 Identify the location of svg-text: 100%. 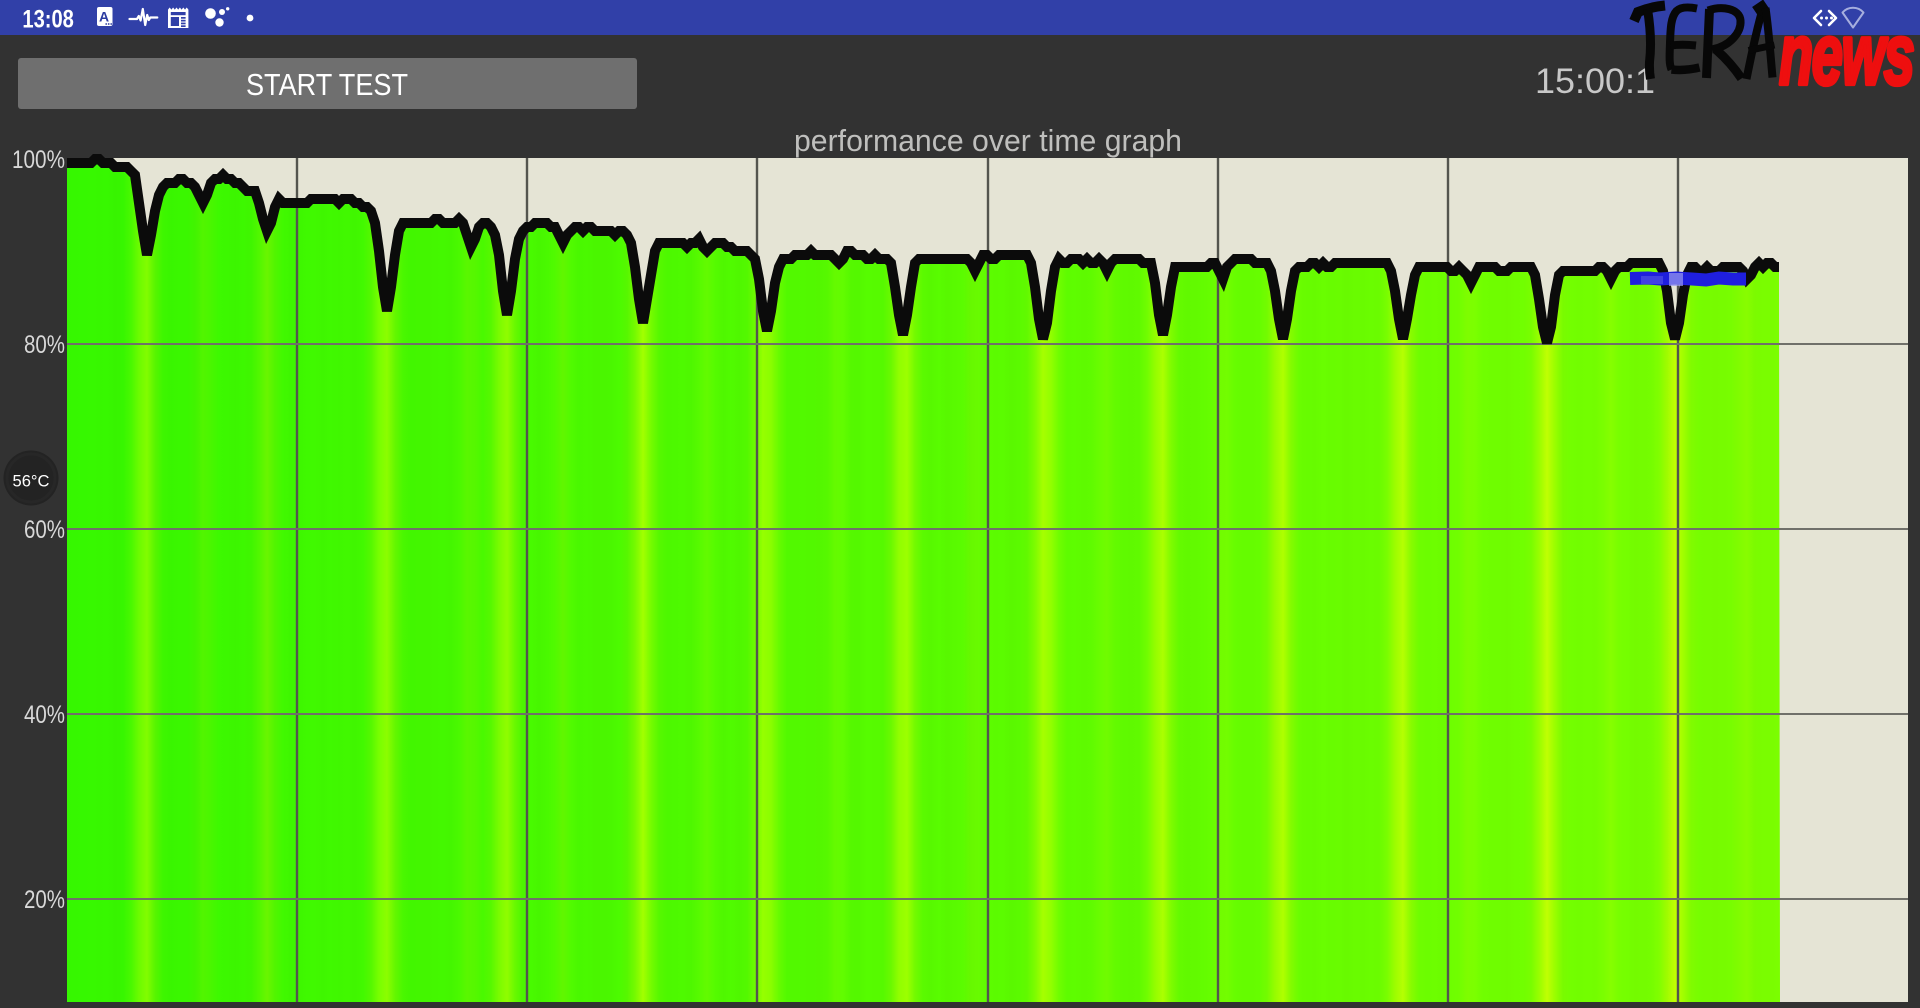
(38, 160).